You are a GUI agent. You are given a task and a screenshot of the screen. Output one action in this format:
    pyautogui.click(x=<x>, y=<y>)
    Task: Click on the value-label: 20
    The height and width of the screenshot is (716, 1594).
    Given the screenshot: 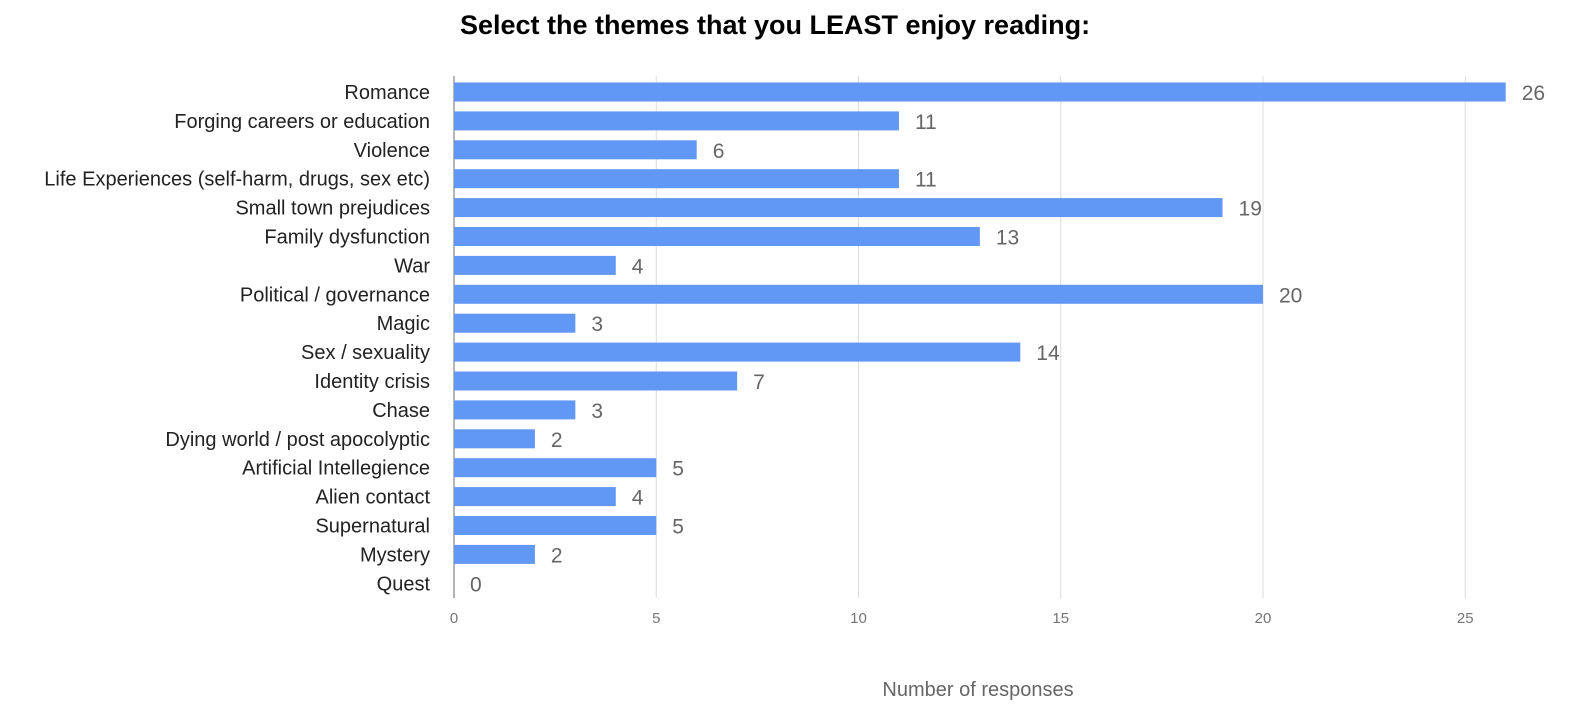 What is the action you would take?
    pyautogui.click(x=1290, y=295)
    